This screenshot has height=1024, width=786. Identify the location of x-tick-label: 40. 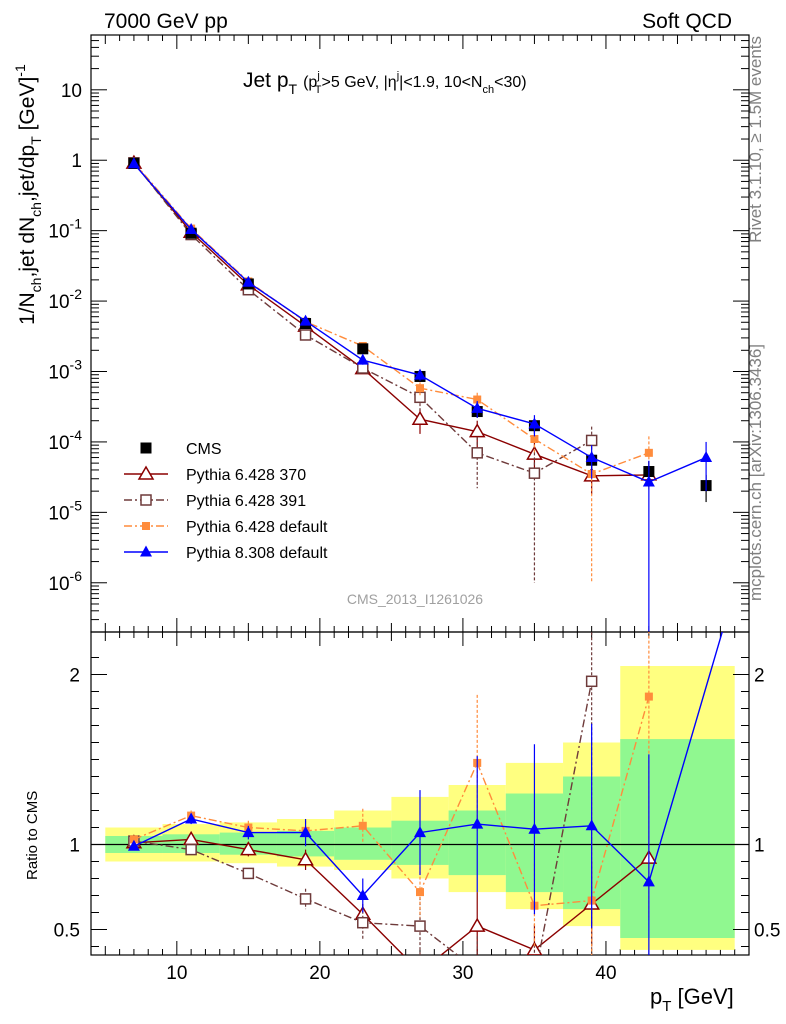
(605, 973).